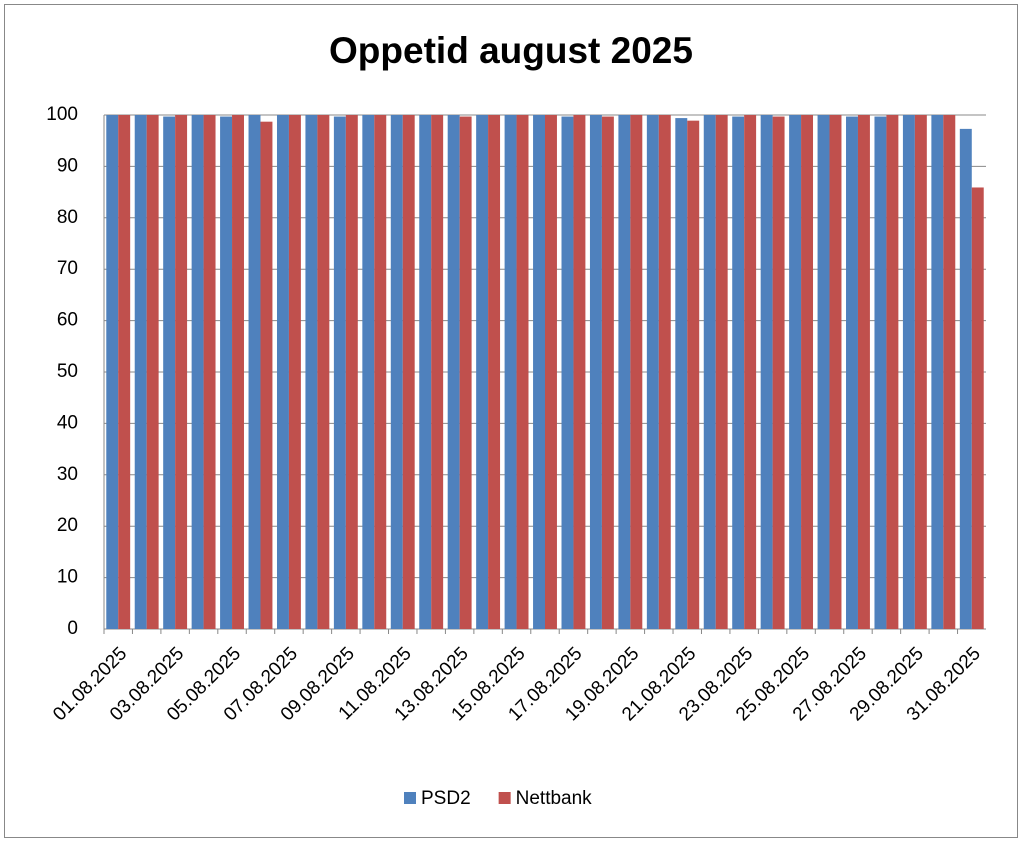 Image resolution: width=1024 pixels, height=848 pixels. Describe the element at coordinates (67, 577) in the screenshot. I see `y-tick-label: 10` at that location.